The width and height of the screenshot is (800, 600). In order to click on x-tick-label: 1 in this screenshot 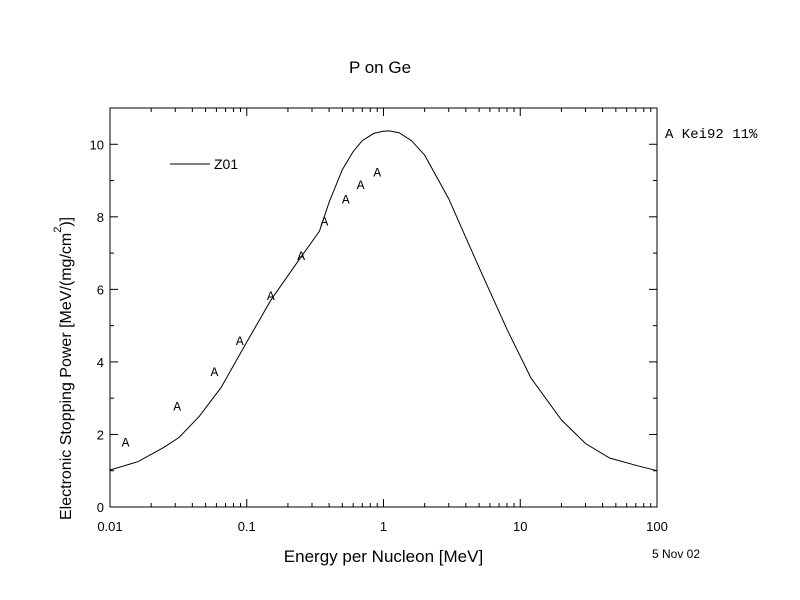, I will do `click(383, 526)`.